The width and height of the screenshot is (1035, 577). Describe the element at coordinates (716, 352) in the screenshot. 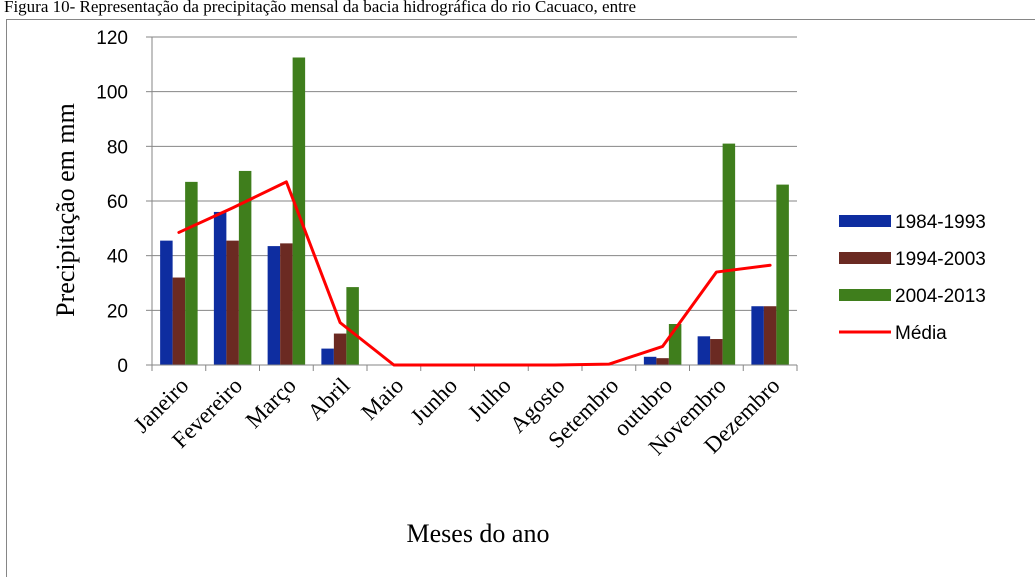

I see `bar-1994-2003-novembro` at that location.